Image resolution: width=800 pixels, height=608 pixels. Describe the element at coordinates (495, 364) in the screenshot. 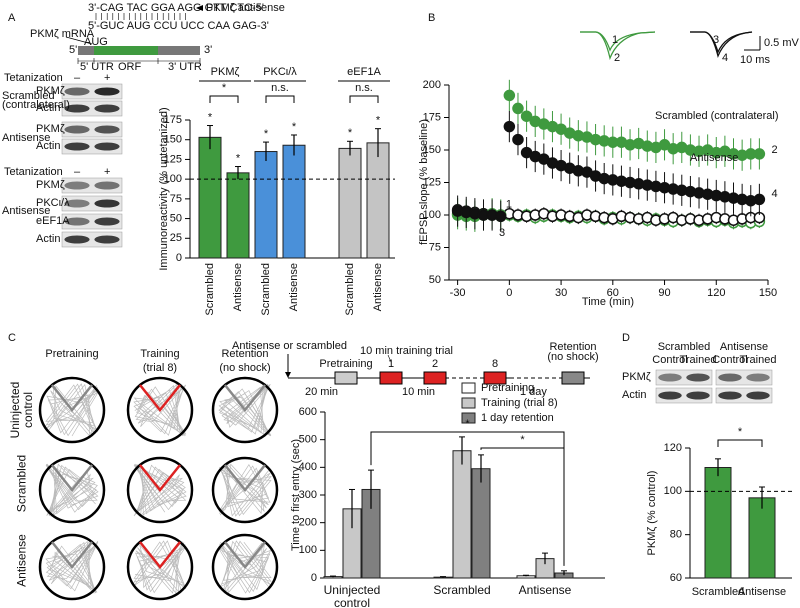

I see `label: 8` at that location.